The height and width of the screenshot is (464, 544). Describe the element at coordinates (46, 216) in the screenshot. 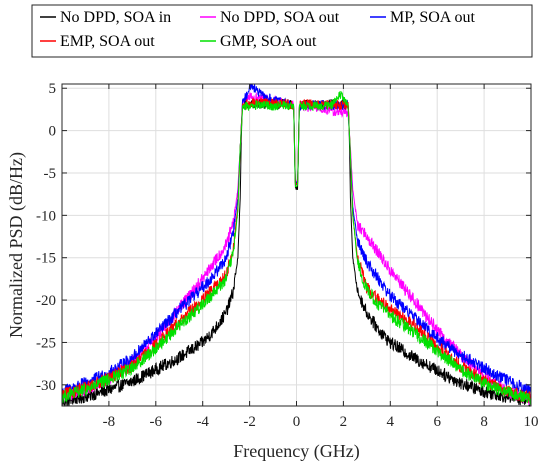

I see `y-tick-label: -10` at that location.